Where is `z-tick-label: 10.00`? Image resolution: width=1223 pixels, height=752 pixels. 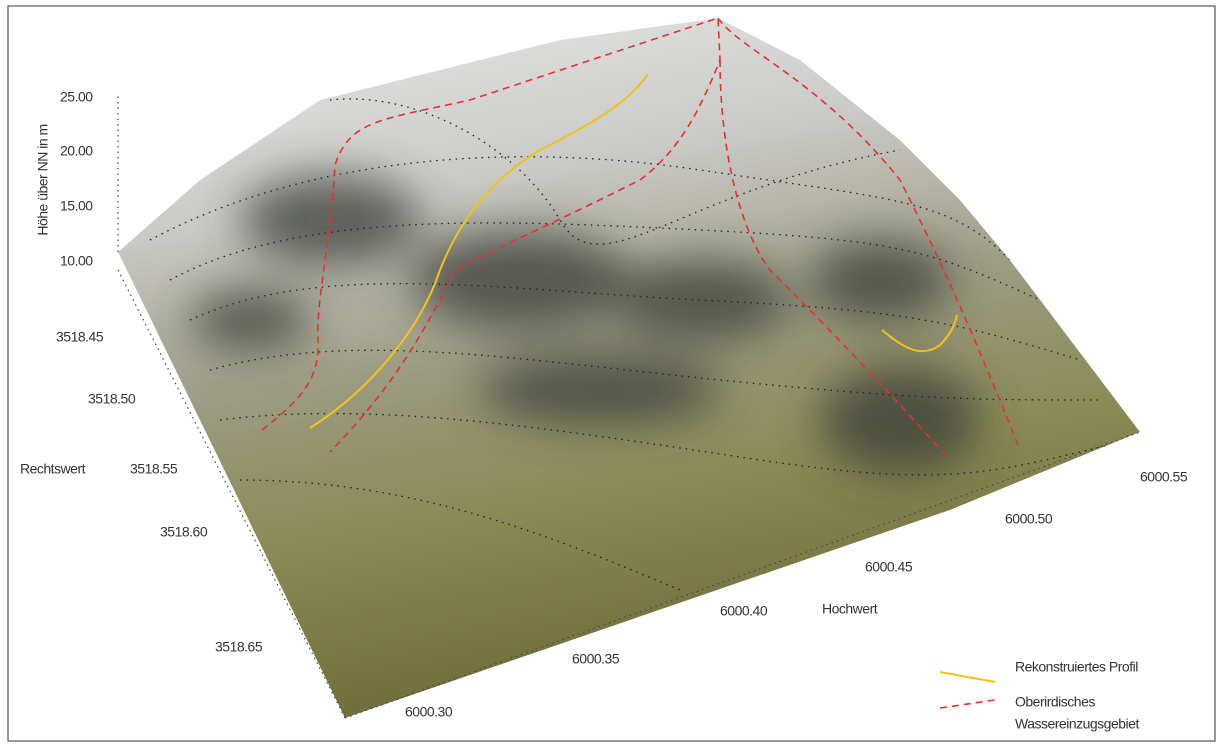 z-tick-label: 10.00 is located at coordinates (76, 261).